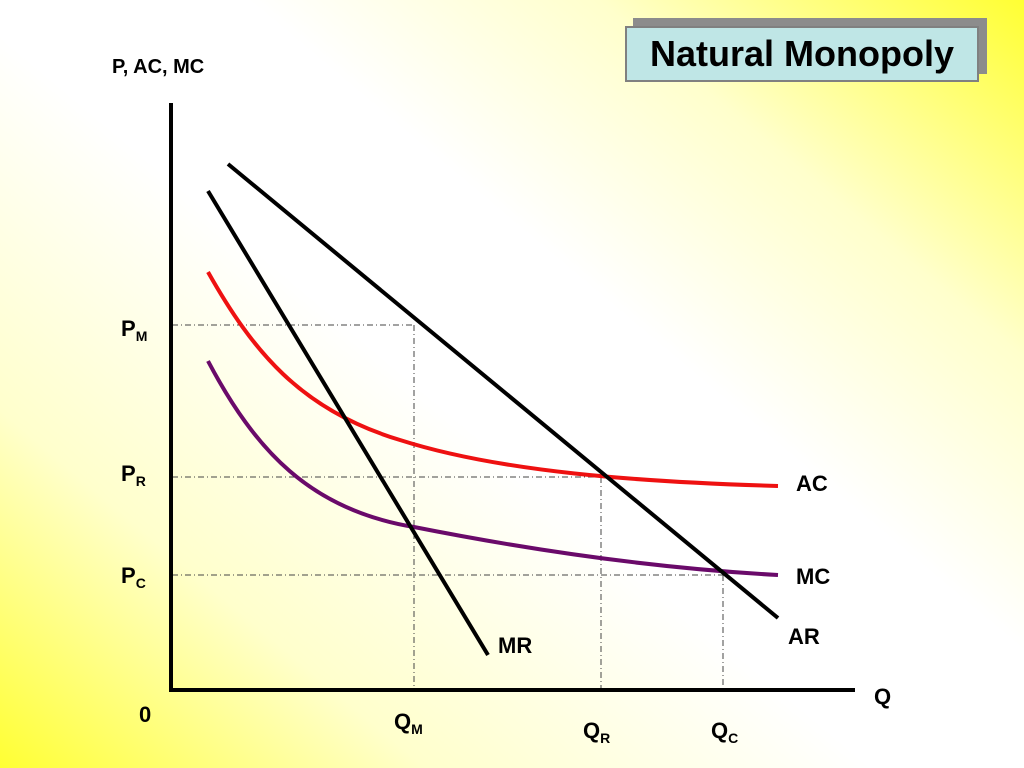 Image resolution: width=1024 pixels, height=768 pixels. I want to click on ar-label: AR, so click(804, 636).